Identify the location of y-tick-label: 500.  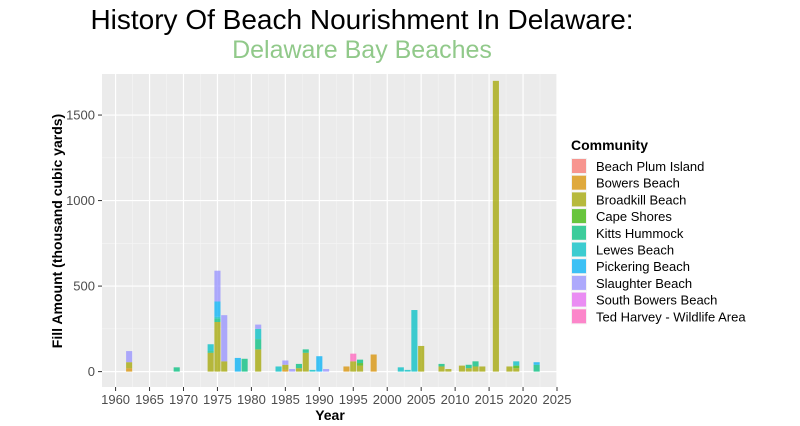
(84, 286).